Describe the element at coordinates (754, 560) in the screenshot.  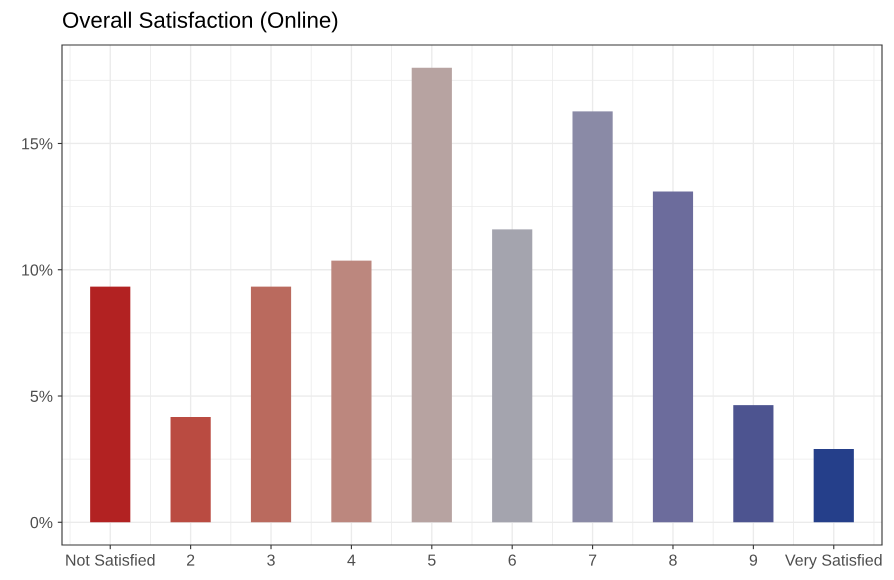
I see `x-tick-label: 9` at that location.